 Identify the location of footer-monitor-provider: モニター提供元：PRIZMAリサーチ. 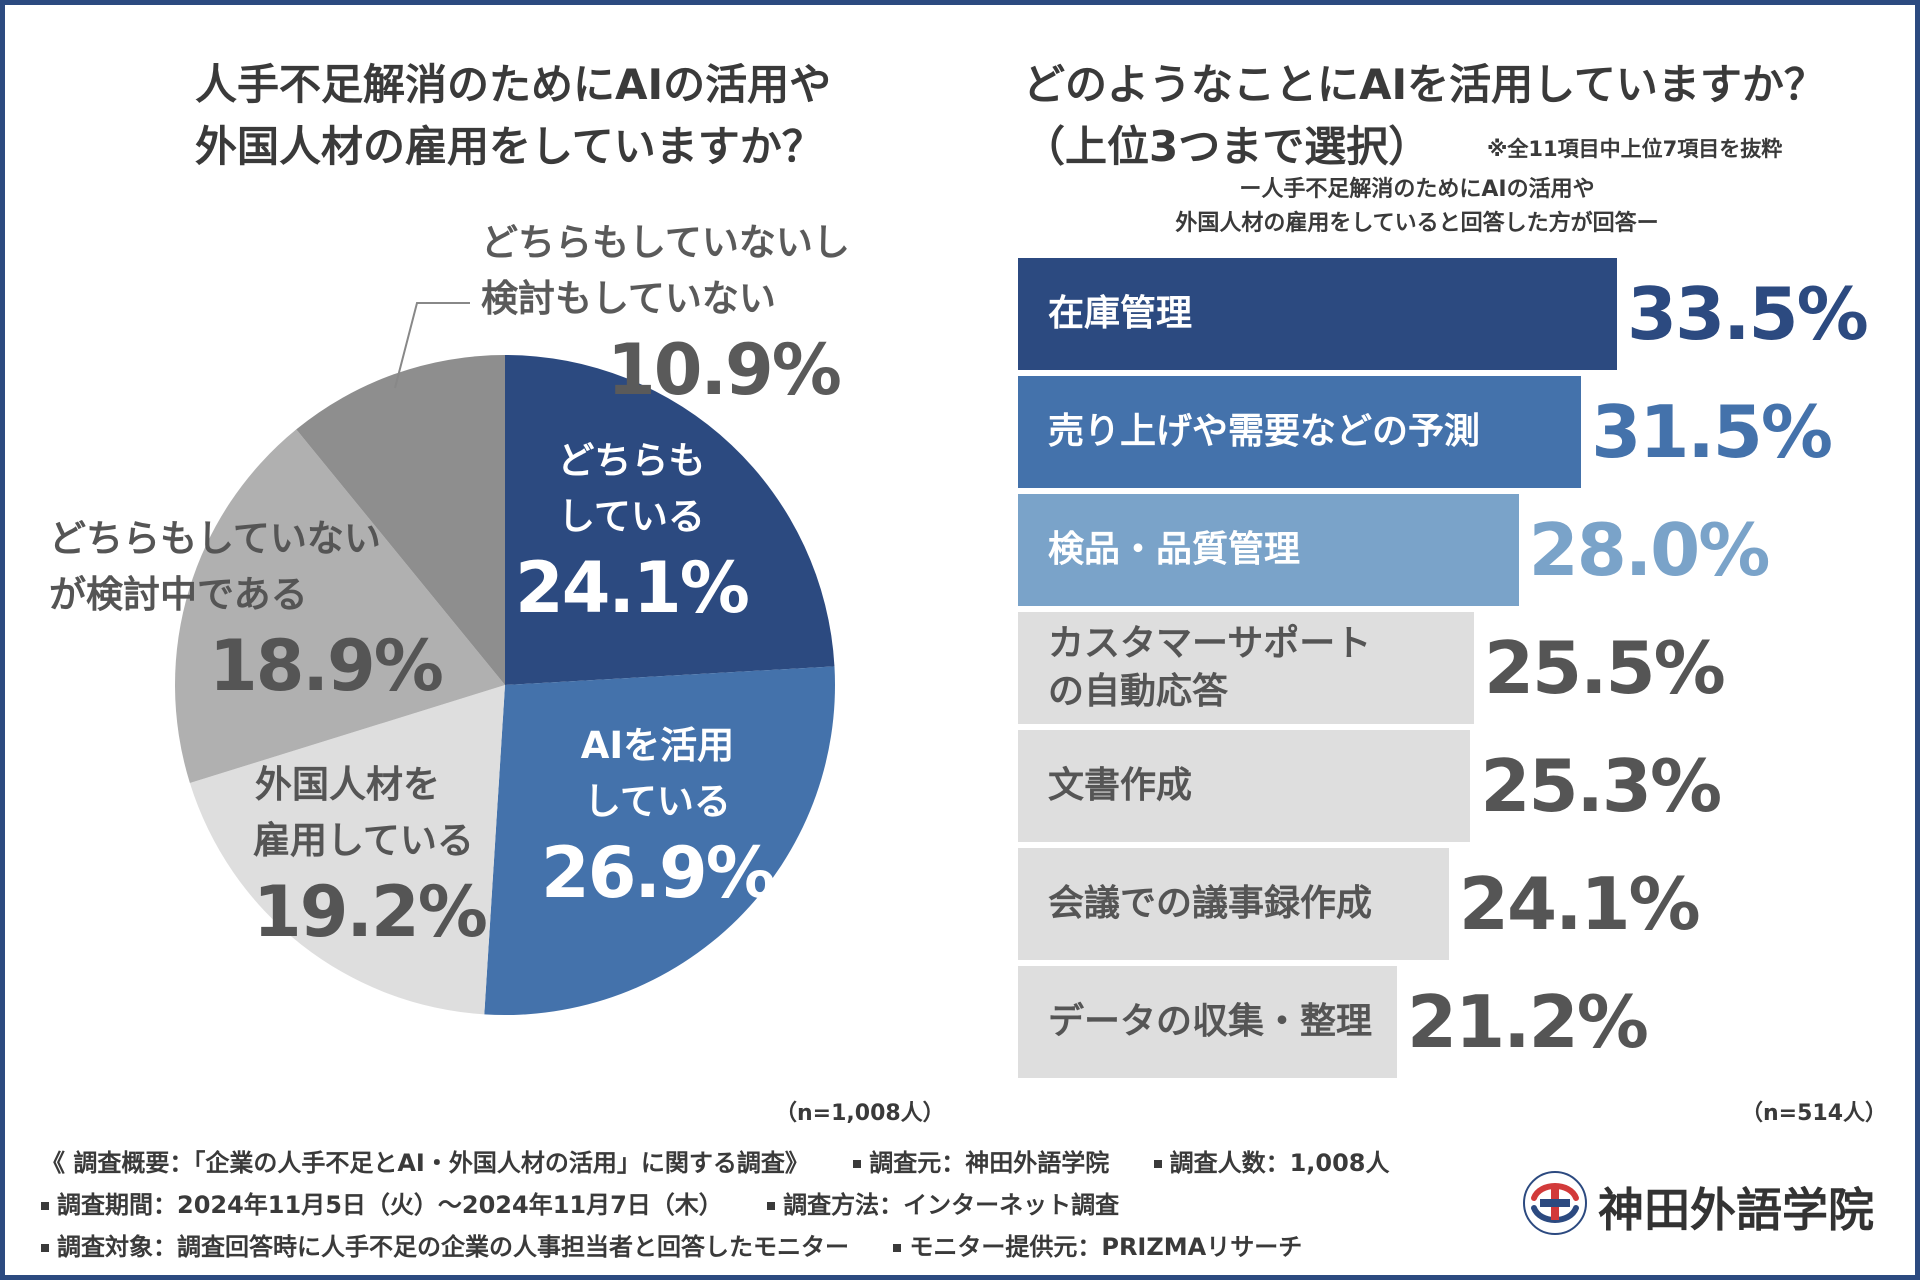
(1097, 1247).